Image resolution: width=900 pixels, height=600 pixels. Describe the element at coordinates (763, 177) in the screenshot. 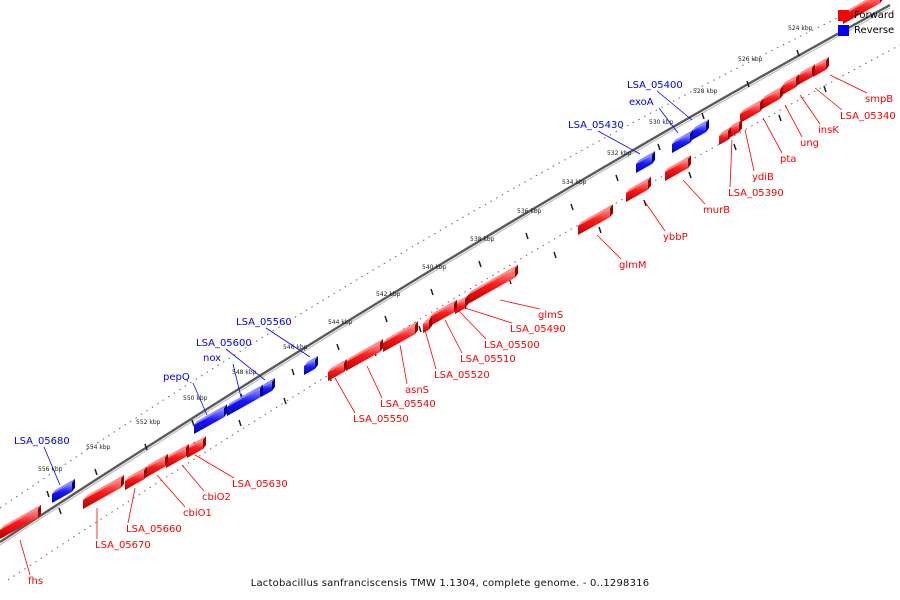

I see `gene-label-forward: ydiB` at that location.